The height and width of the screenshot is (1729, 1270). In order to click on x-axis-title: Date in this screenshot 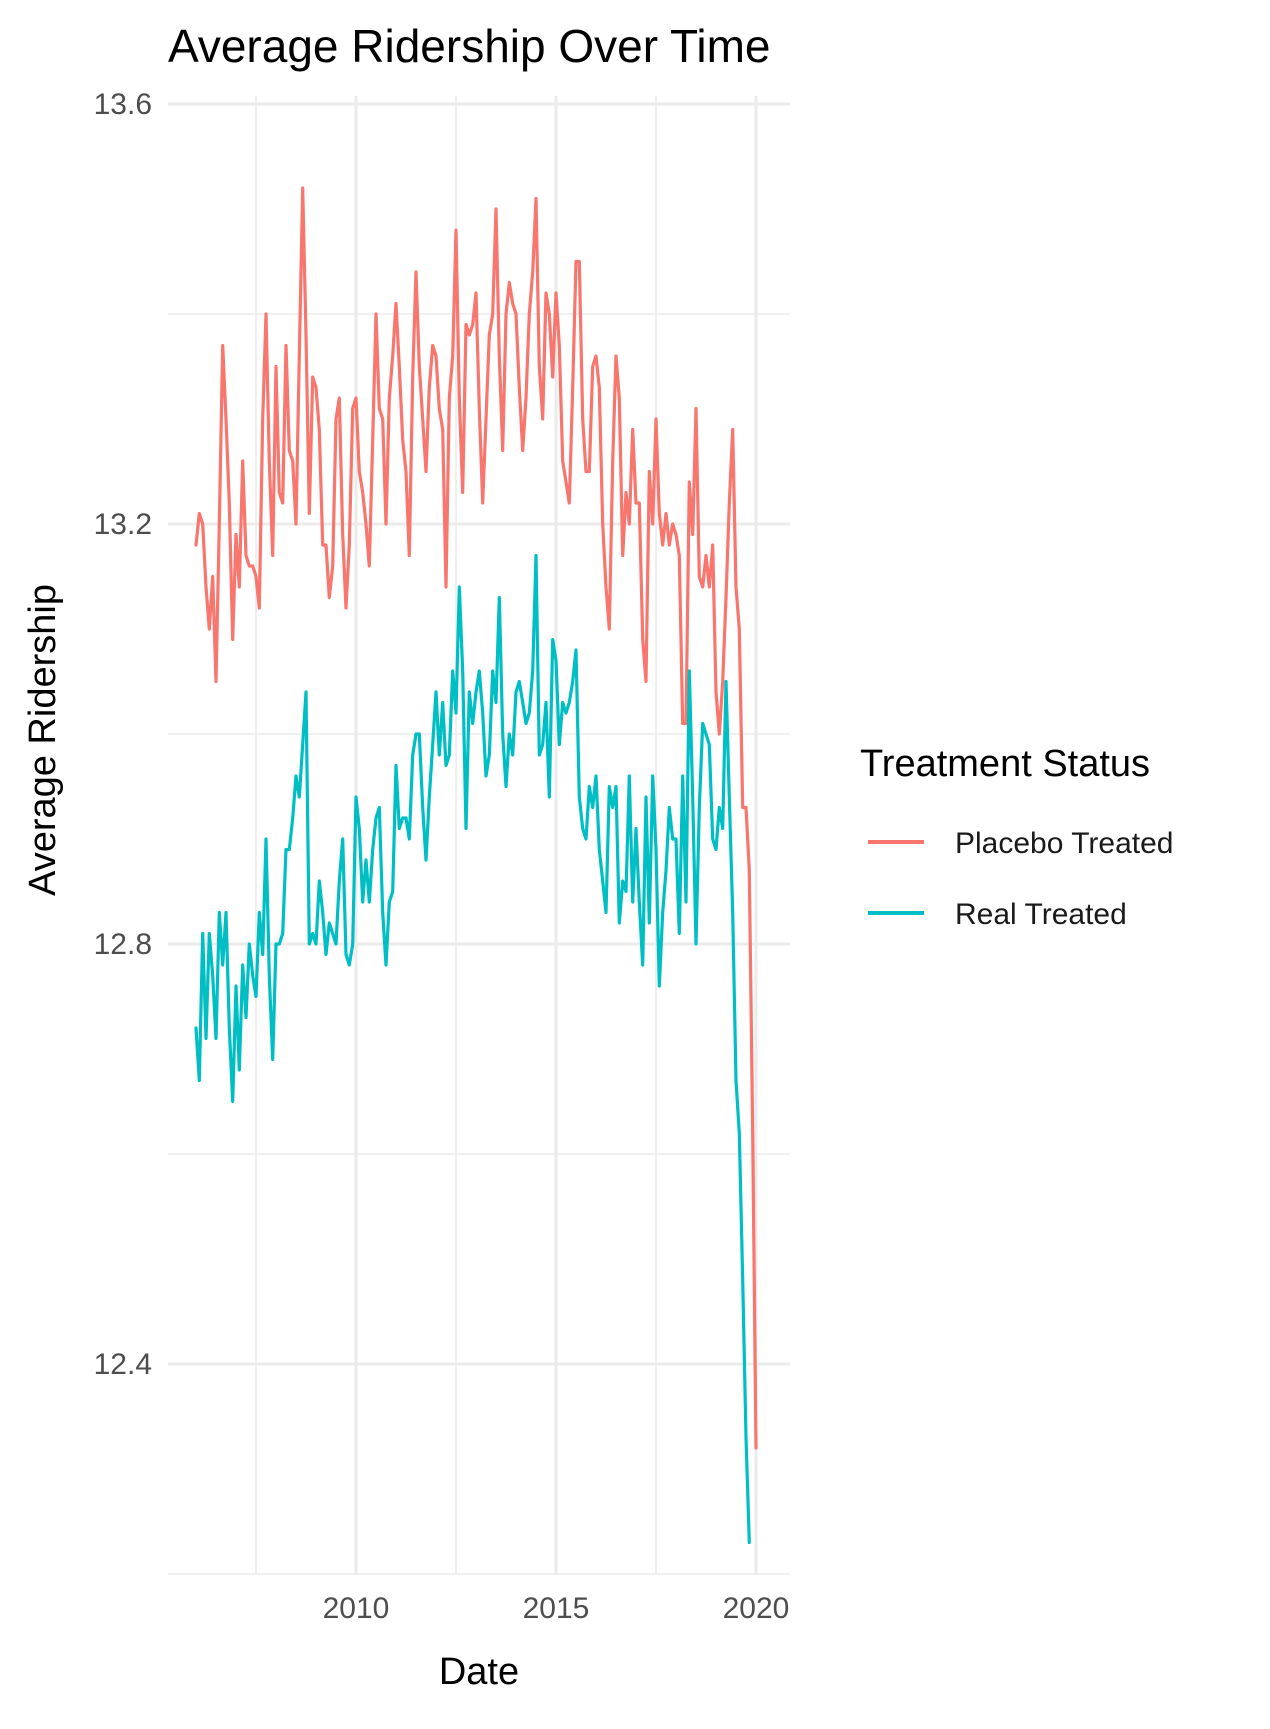, I will do `click(479, 1672)`.